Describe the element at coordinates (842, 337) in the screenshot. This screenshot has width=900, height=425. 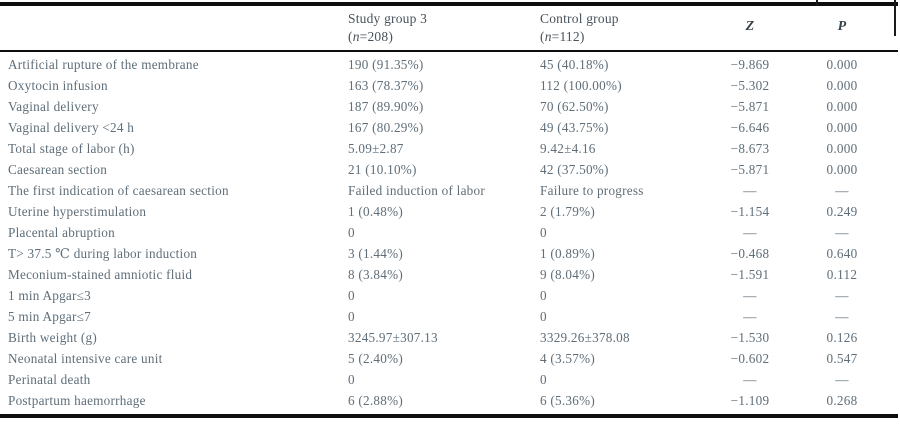
I see `p-value-cell: 0.126` at that location.